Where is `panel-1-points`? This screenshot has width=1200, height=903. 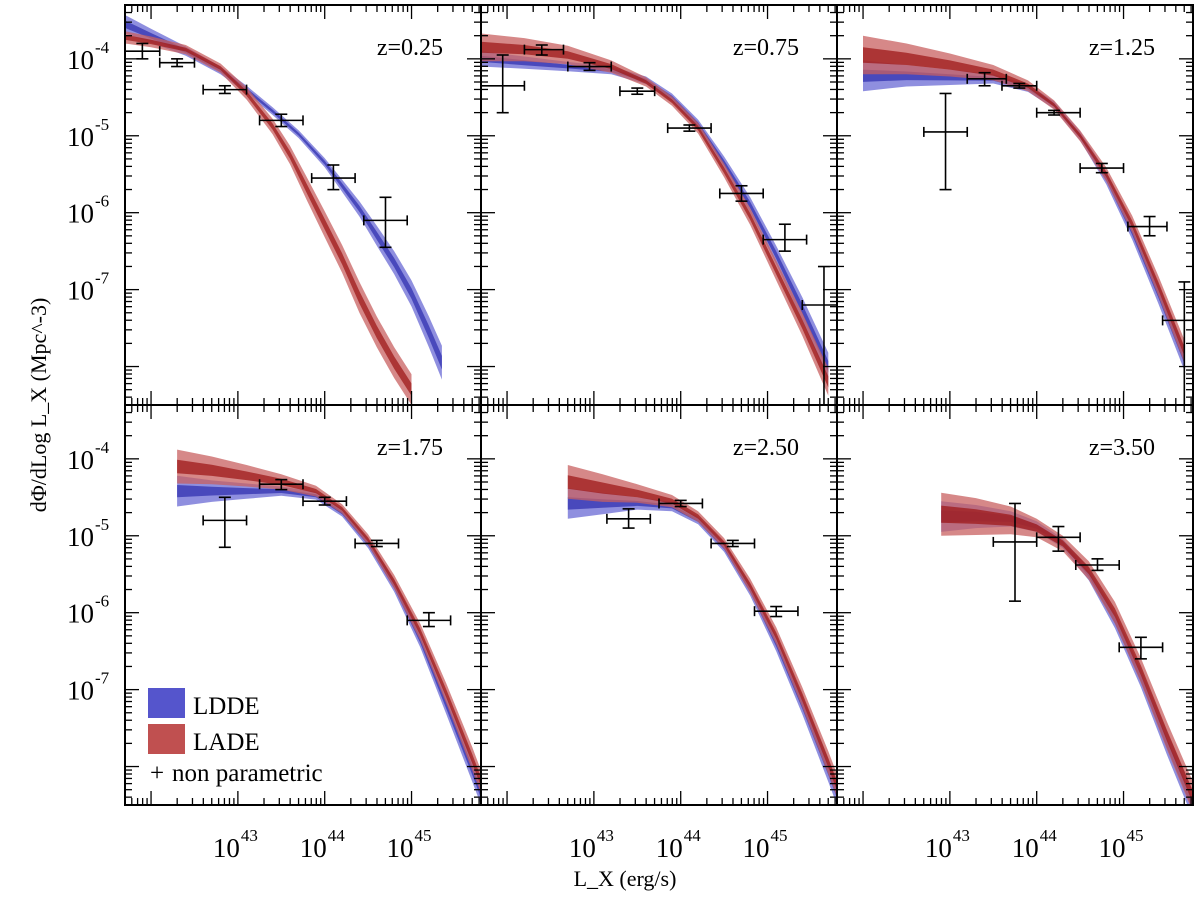
panel-1-points is located at coordinates (266, 145).